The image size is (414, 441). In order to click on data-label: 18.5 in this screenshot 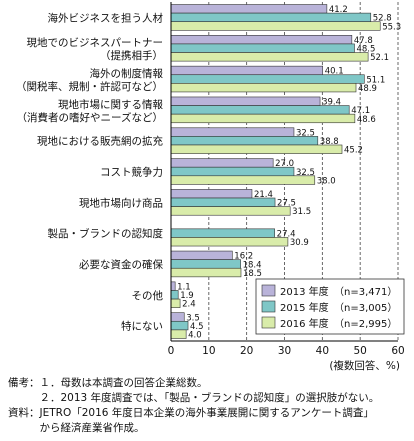, I will do `click(252, 274)`.